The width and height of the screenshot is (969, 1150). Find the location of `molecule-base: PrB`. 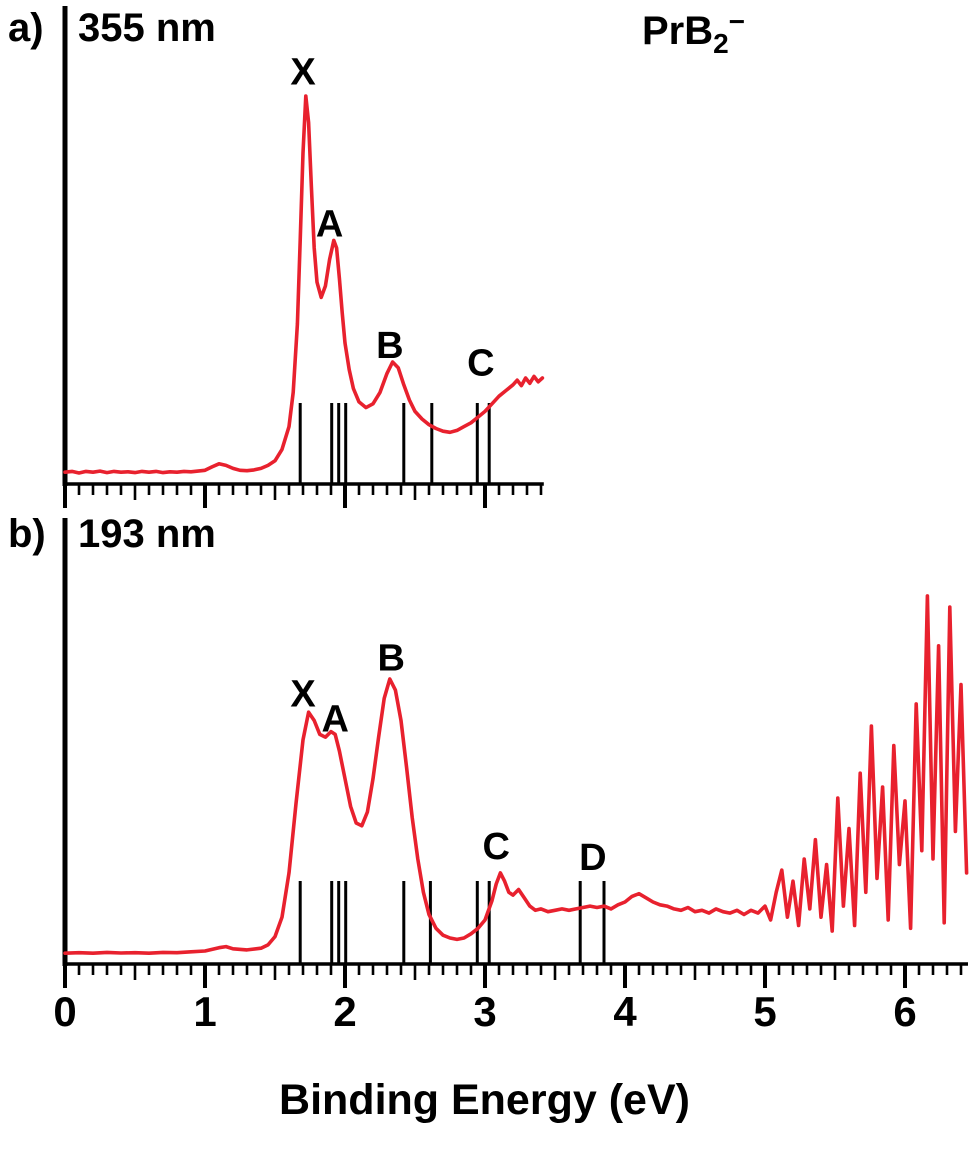

molecule-base: PrB is located at coordinates (678, 31).